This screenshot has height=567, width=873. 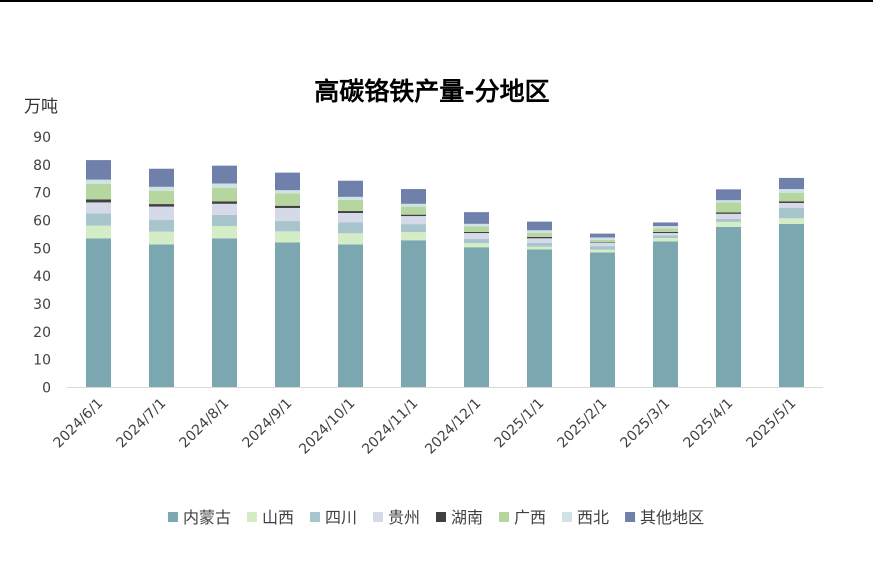 I want to click on legend-label: 湖南, so click(x=467, y=517).